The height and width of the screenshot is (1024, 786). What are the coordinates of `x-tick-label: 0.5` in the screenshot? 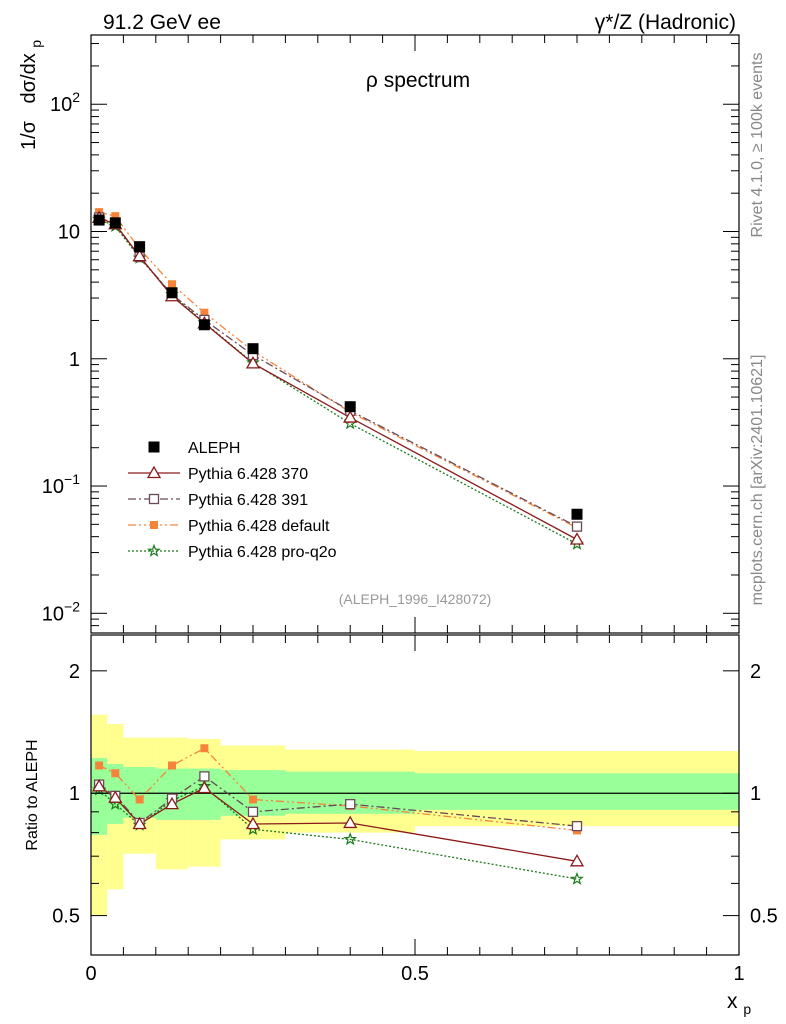 It's located at (415, 974).